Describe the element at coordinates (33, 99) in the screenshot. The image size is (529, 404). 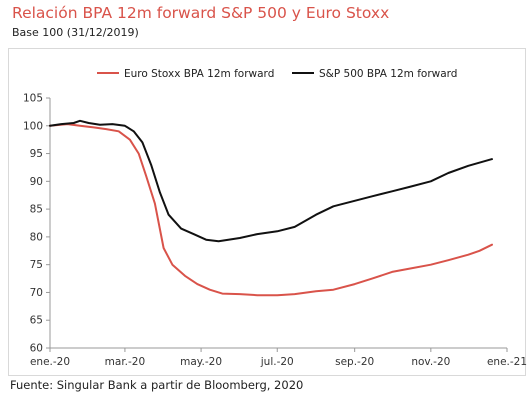
I see `y-tick-label: 105` at that location.